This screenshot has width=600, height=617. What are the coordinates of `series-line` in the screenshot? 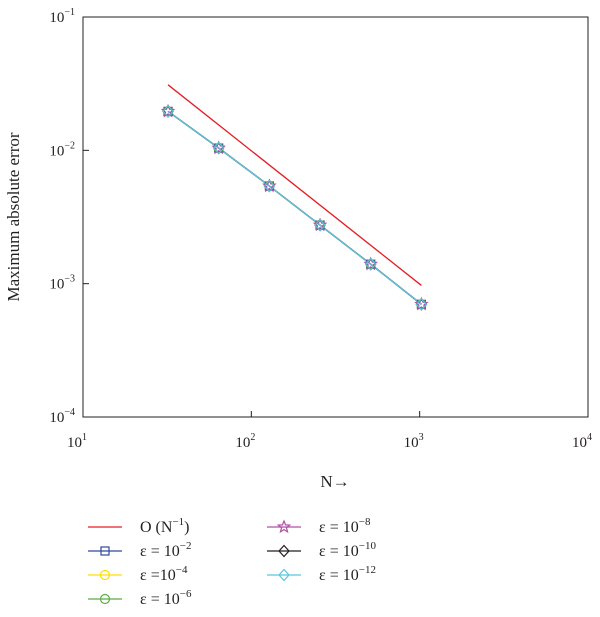 It's located at (294, 207).